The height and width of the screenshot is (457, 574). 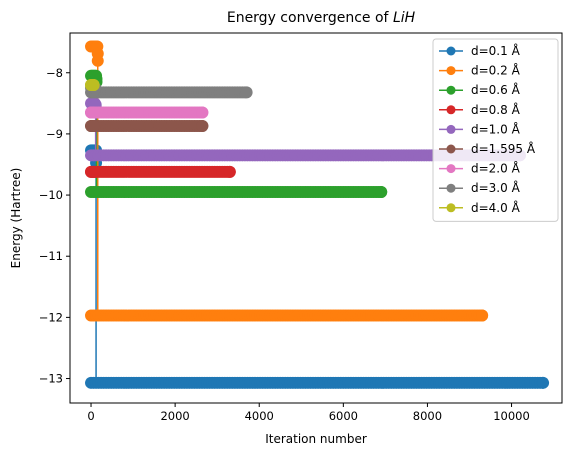 What do you see at coordinates (54, 73) in the screenshot?
I see `y-tick-label: −8` at bounding box center [54, 73].